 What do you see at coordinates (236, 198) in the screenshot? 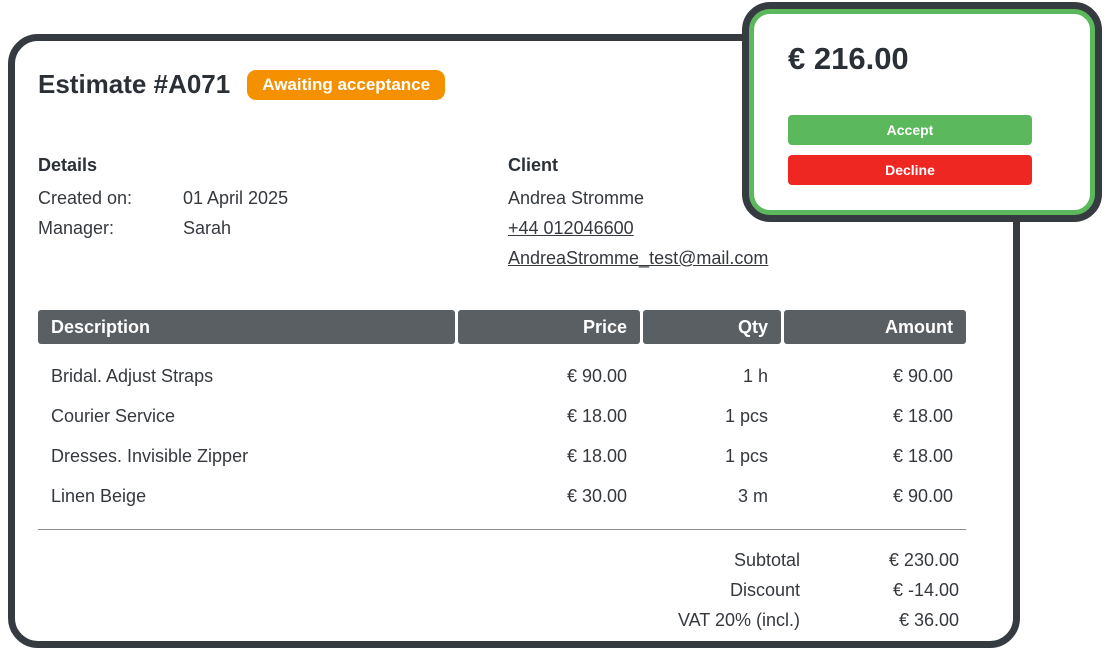
I see `created-on-value: 01 April 2025` at bounding box center [236, 198].